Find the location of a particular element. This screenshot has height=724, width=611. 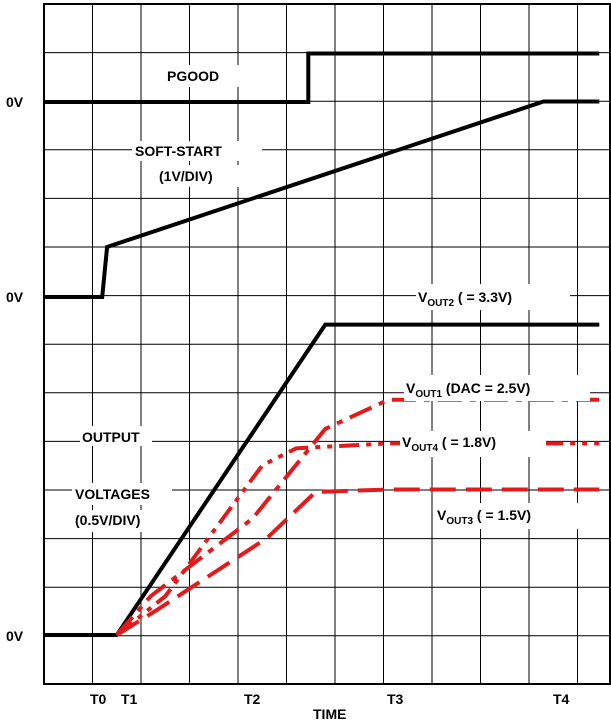

x-tick-t2: T2 is located at coordinates (252, 699).